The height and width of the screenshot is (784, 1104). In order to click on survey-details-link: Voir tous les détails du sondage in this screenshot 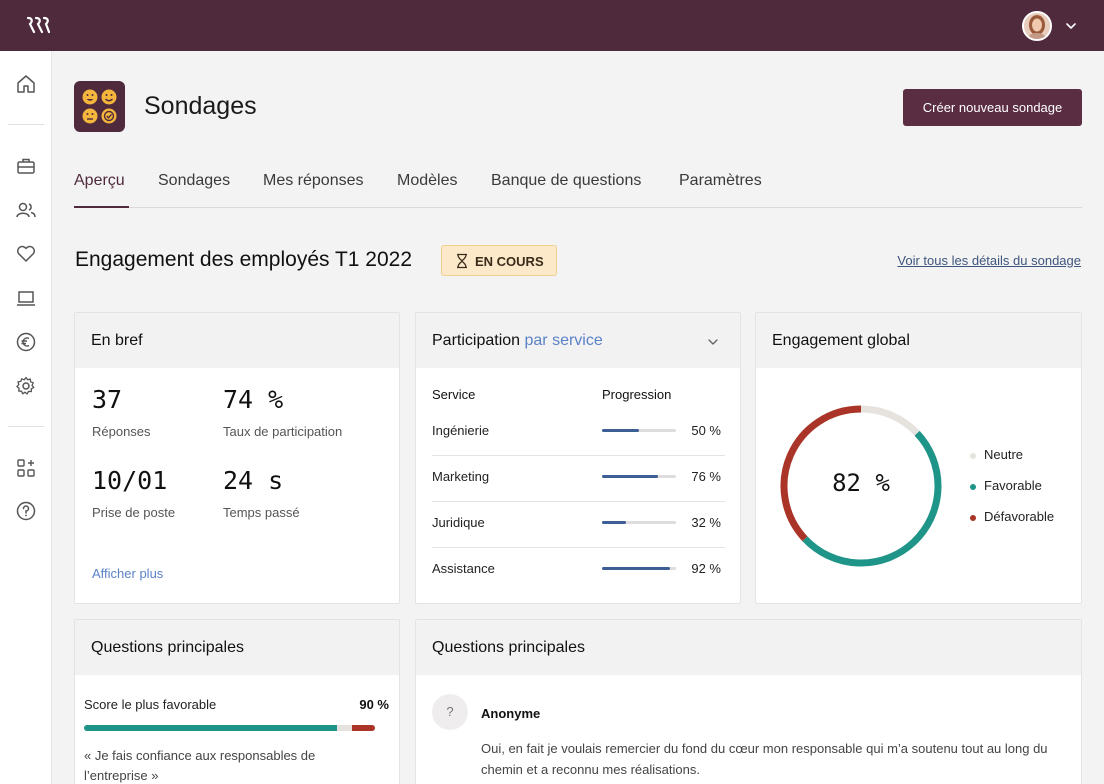, I will do `click(989, 260)`.